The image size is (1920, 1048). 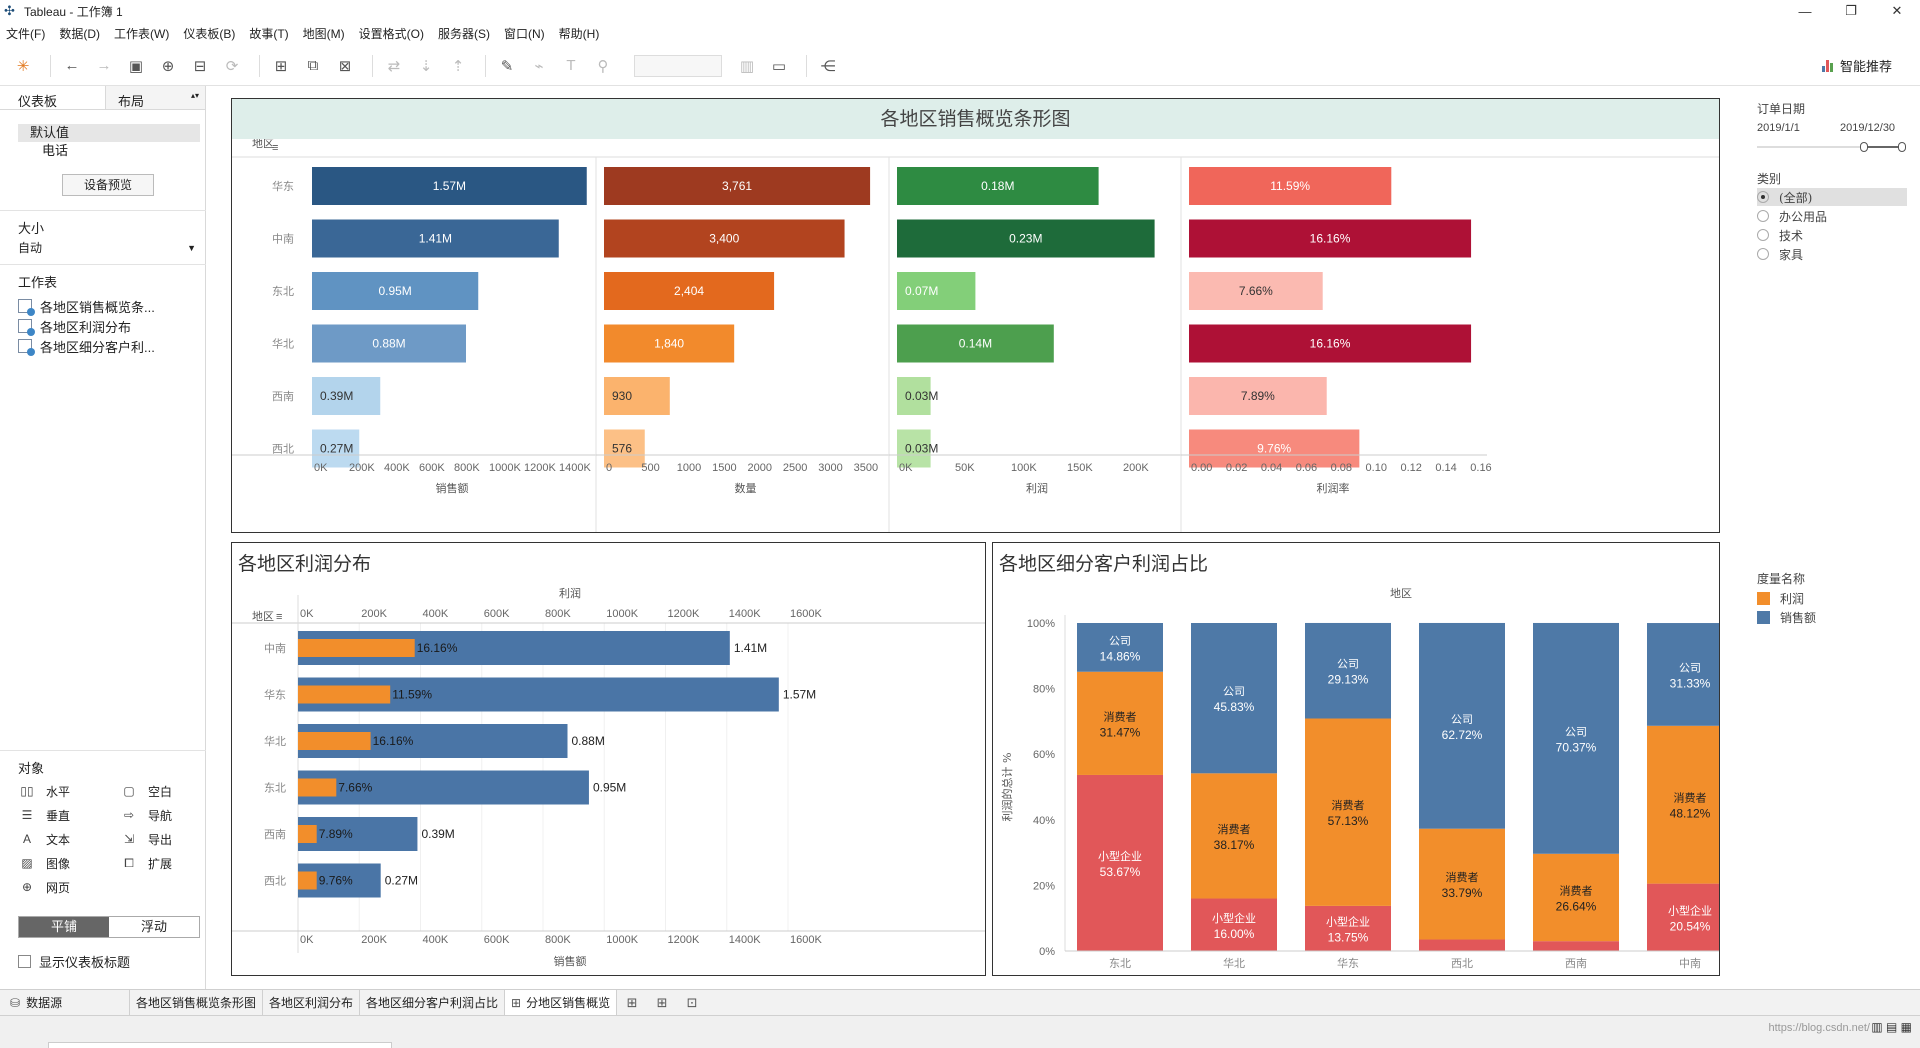 I want to click on new-story-icon: ⊡, so click(x=692, y=1002).